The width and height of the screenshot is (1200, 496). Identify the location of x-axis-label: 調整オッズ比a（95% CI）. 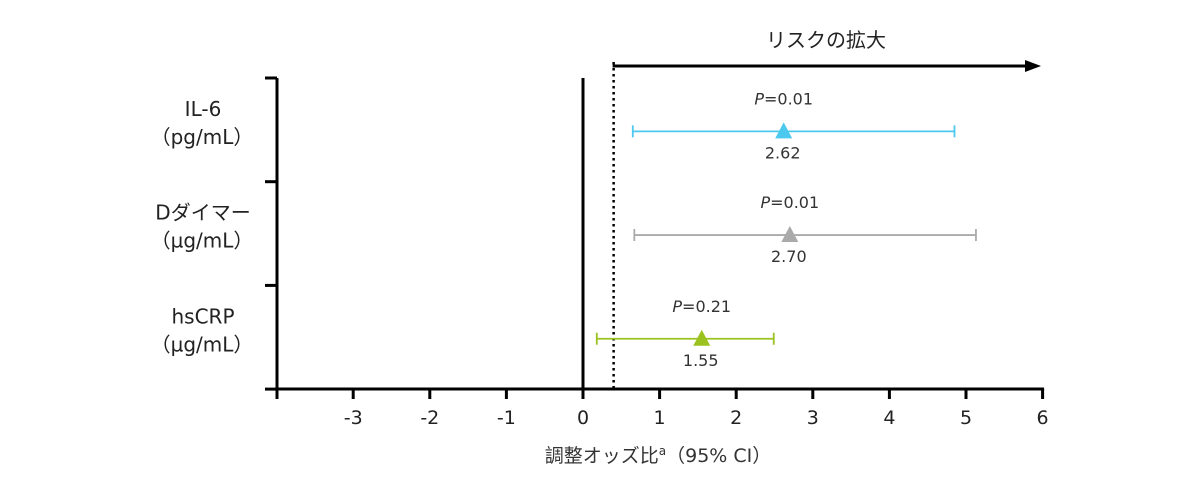
(658, 455).